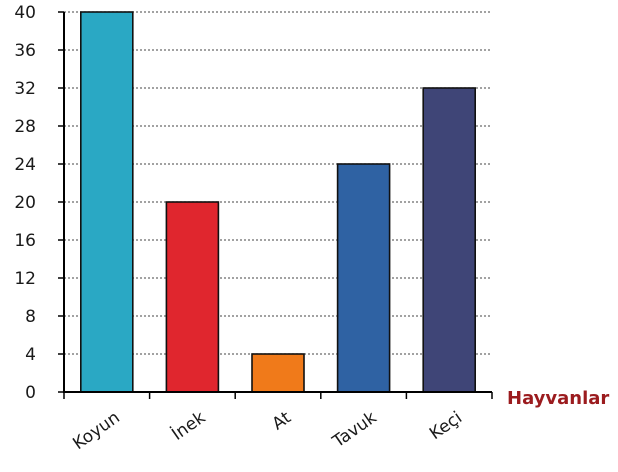 This screenshot has width=618, height=472. I want to click on x-tick-label: At, so click(282, 421).